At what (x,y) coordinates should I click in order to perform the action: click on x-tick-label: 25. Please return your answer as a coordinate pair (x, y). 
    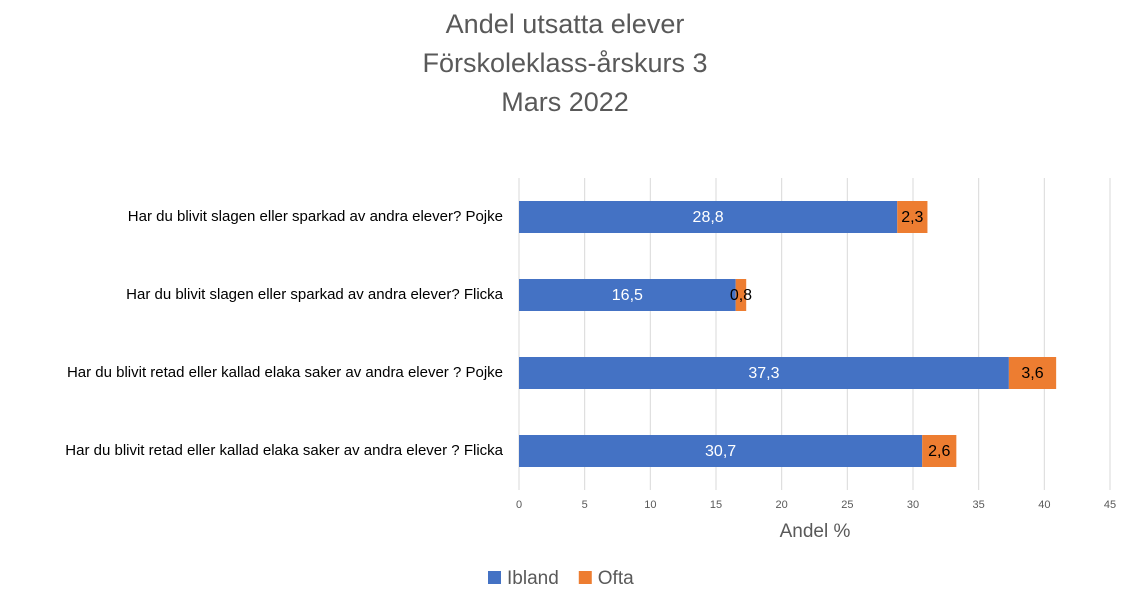
    Looking at the image, I should click on (847, 505).